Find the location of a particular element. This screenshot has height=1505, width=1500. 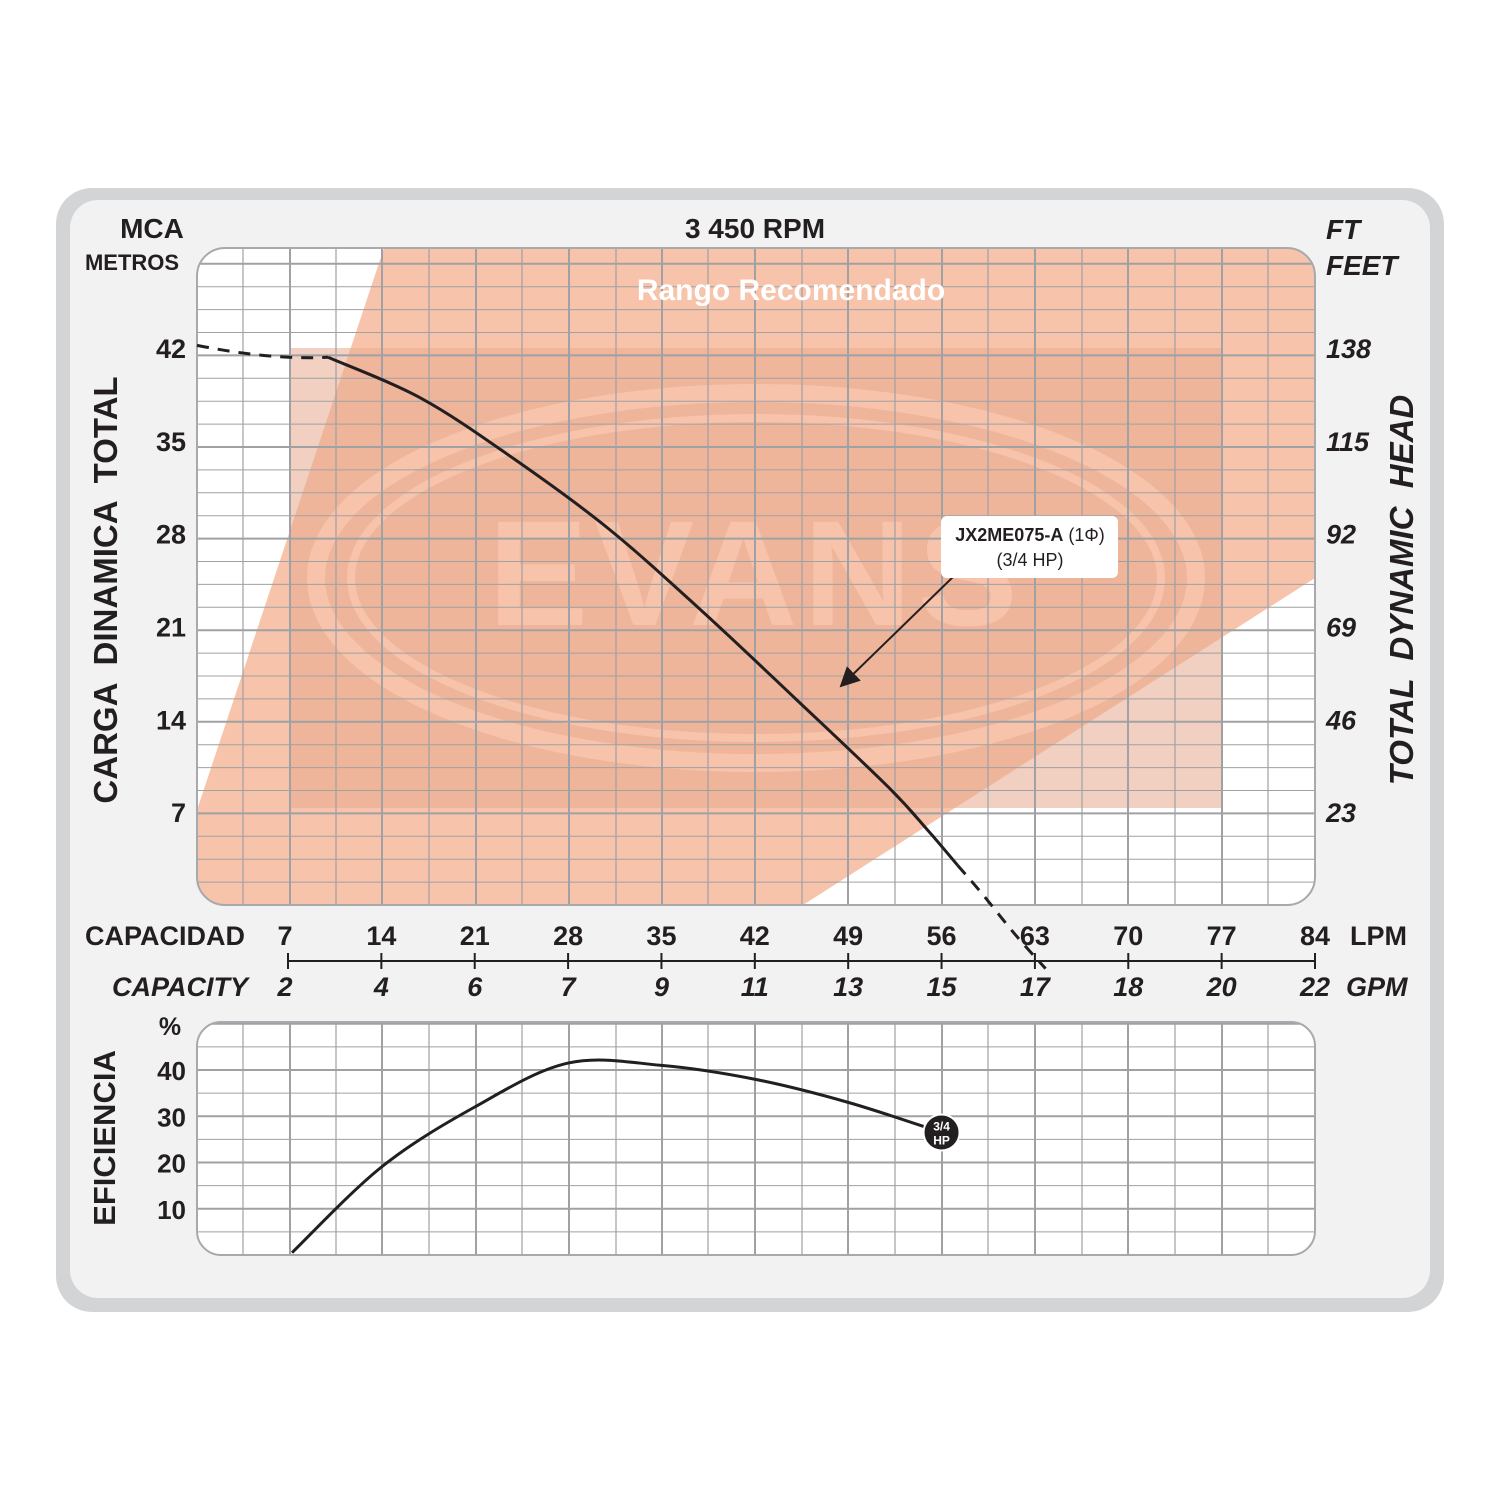

annotation-box is located at coordinates (1029, 547).